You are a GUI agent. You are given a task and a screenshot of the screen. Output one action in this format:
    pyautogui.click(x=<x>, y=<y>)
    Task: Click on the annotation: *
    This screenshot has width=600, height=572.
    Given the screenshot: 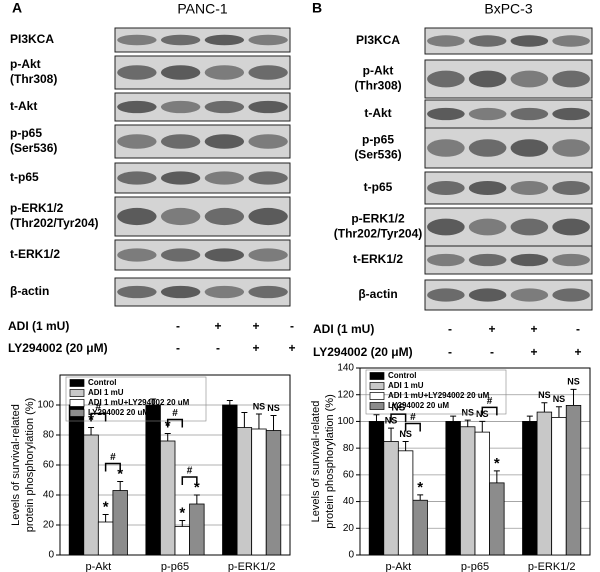 What is the action you would take?
    pyautogui.click(x=497, y=463)
    